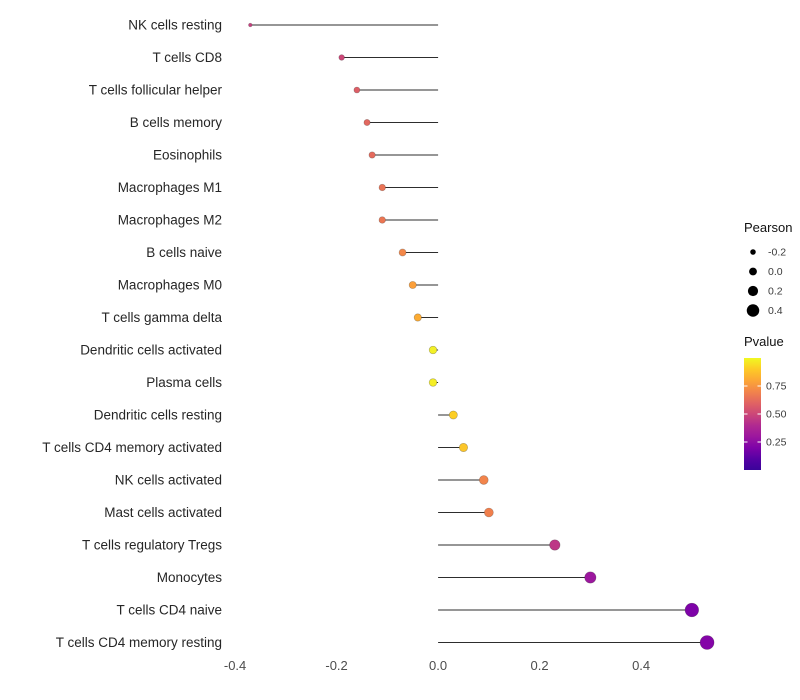 Image resolution: width=800 pixels, height=700 pixels. What do you see at coordinates (156, 90) in the screenshot?
I see `y-axis-label: T cells follicular helper` at bounding box center [156, 90].